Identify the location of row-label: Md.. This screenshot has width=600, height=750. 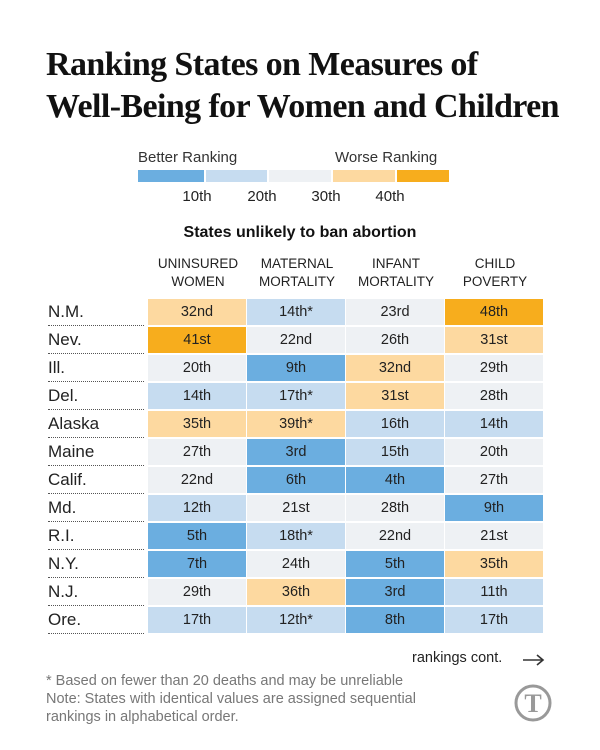
(62, 507).